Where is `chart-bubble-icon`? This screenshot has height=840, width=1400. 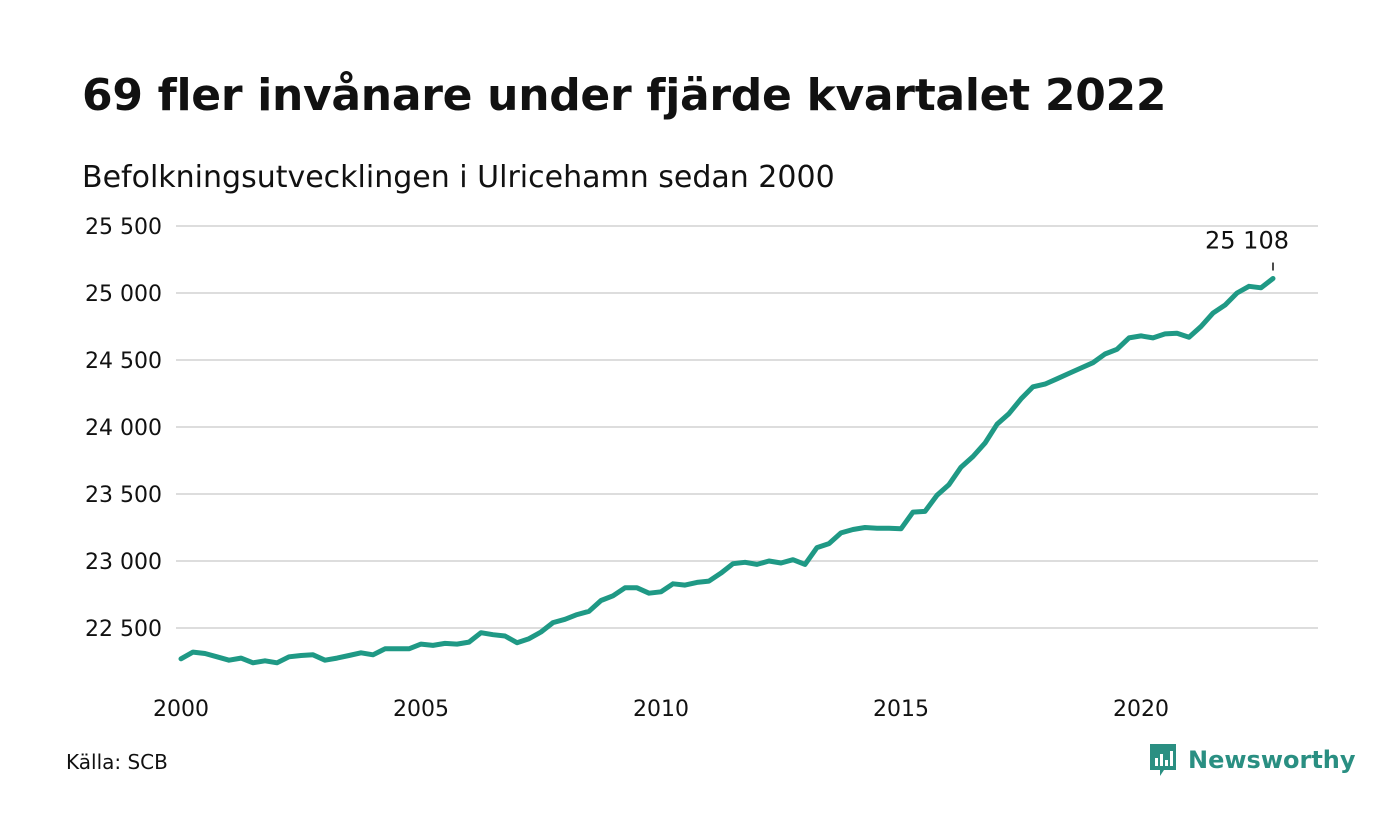
chart-bubble-icon is located at coordinates (1163, 760).